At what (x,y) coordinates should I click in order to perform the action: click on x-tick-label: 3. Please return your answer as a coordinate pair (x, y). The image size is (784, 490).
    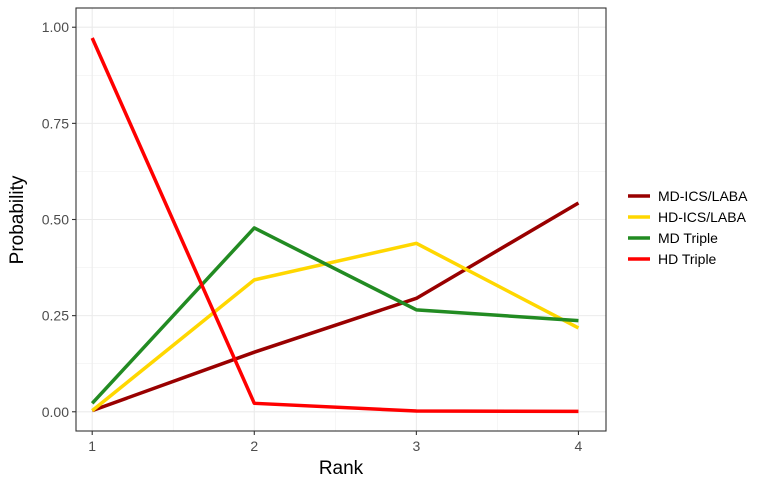
    Looking at the image, I should click on (416, 446).